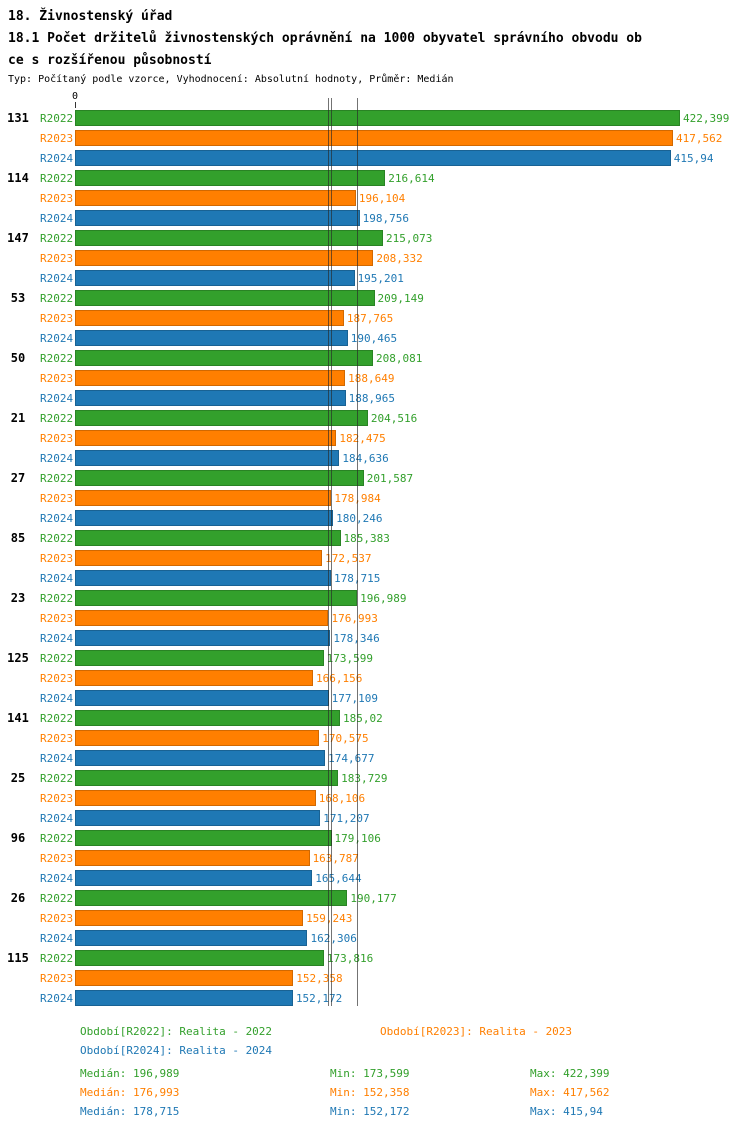 This screenshot has width=750, height=1134. Describe the element at coordinates (375, 678) in the screenshot. I see `bar-group: 125 R2022 173,599 R2023 166,156 R2024 177,109` at that location.